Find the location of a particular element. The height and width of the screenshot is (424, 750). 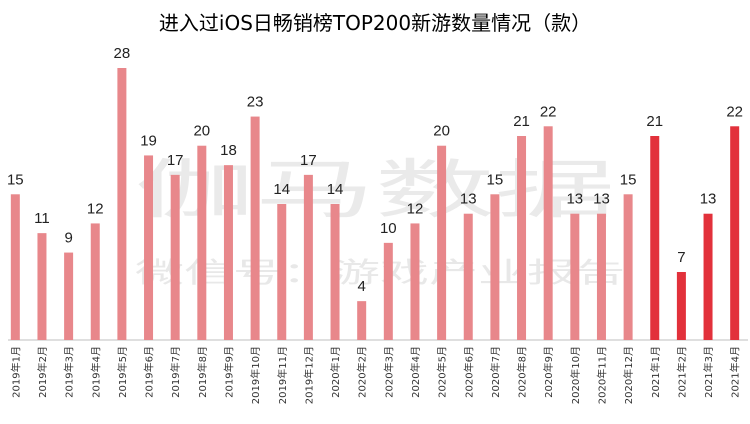

tick-label-9: 2019年9月 is located at coordinates (228, 372).